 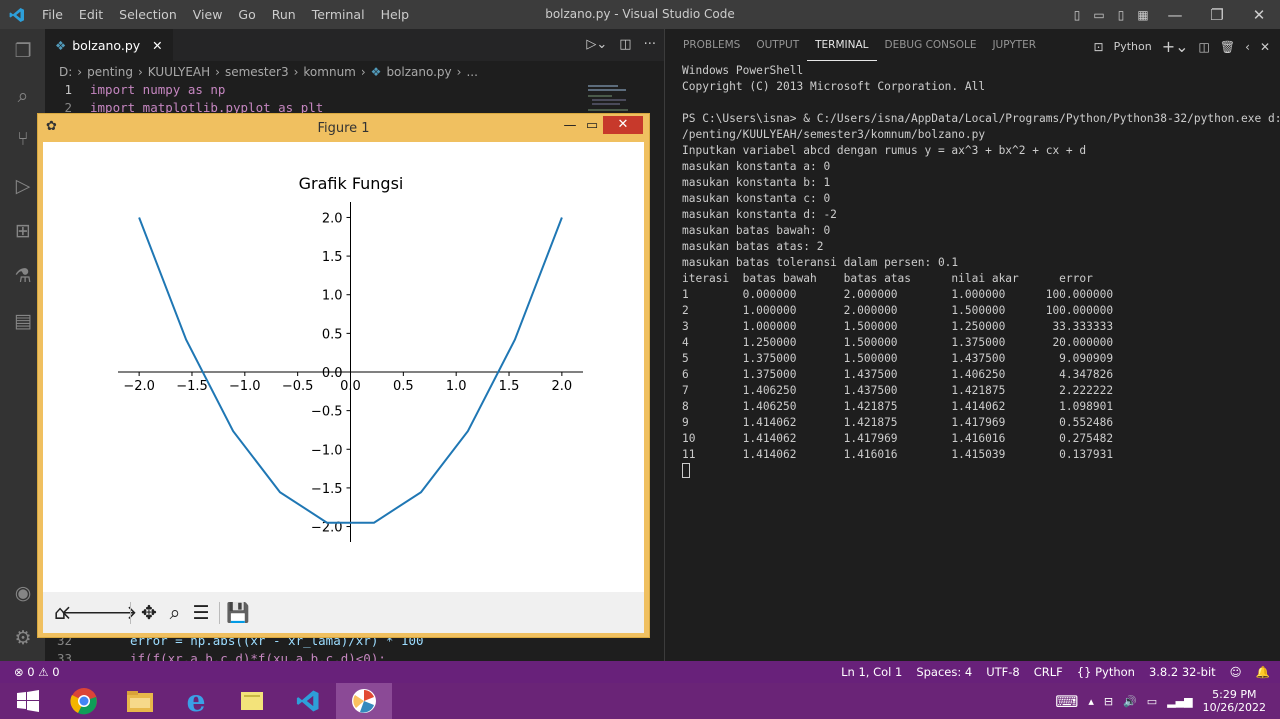 I want to click on menu-help: Help, so click(x=395, y=14).